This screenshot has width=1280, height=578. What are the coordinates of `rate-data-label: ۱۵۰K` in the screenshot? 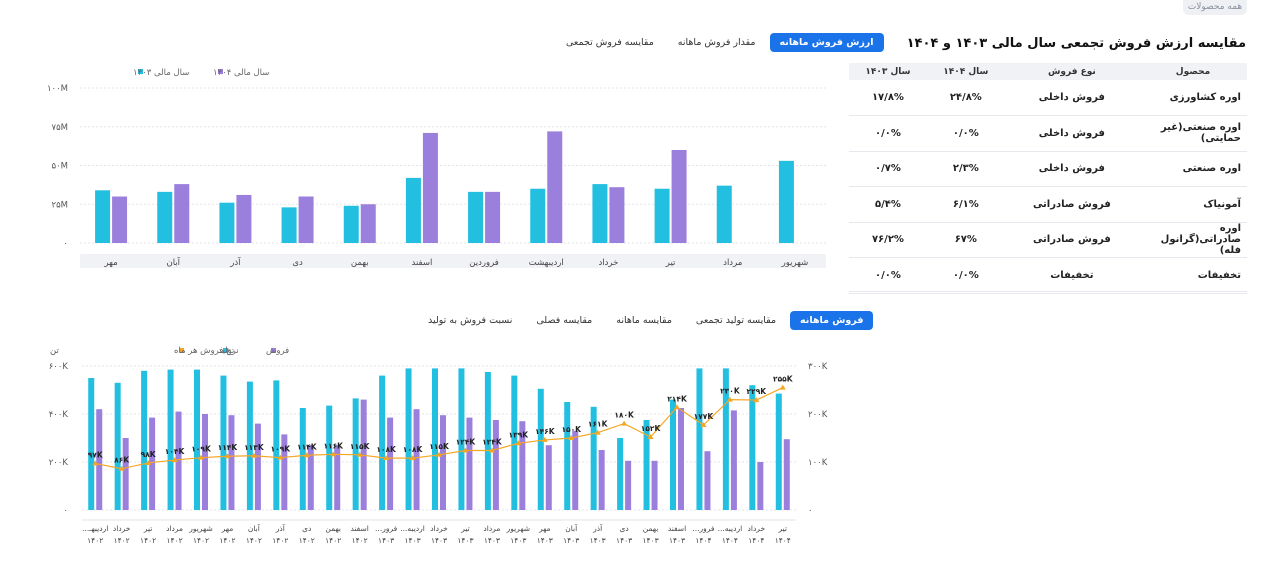 It's located at (571, 429).